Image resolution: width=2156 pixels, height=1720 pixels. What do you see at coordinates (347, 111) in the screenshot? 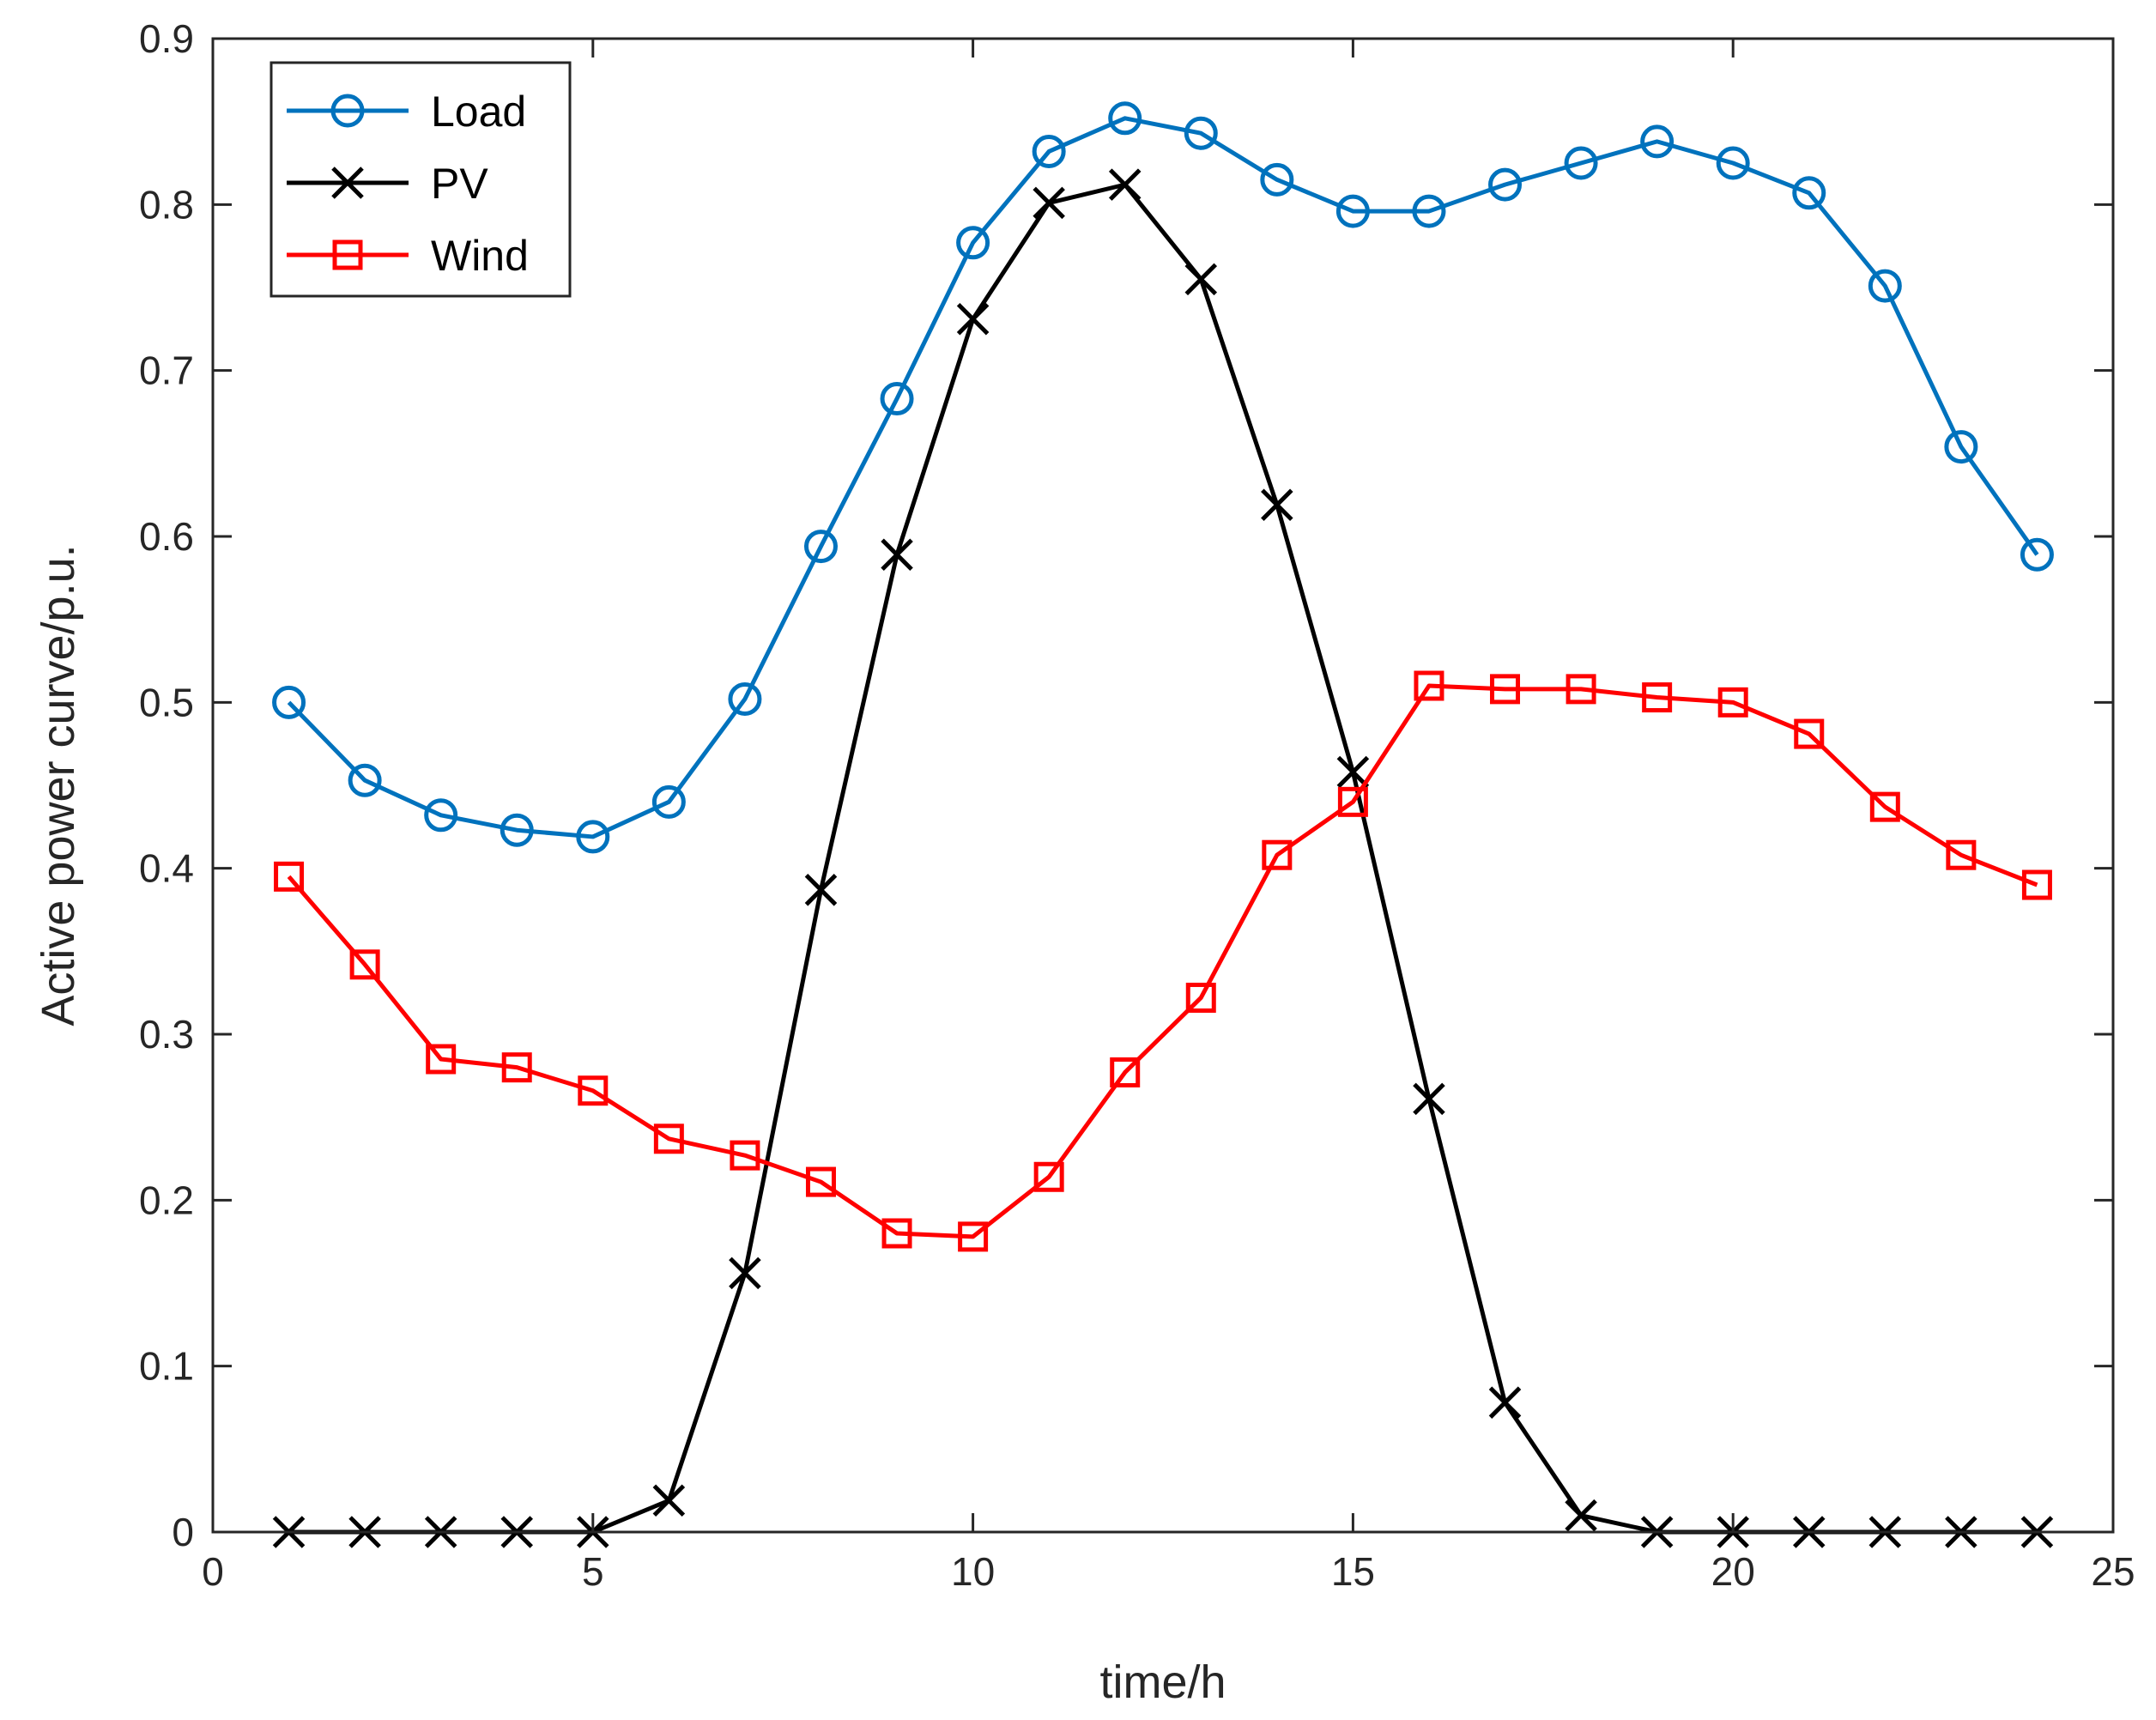
I see `legend-marker-load` at bounding box center [347, 111].